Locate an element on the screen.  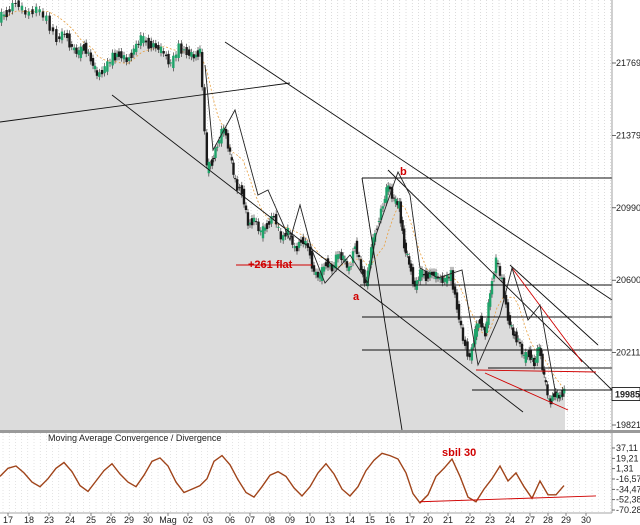
y-tick-label: 20990, is located at coordinates (628, 208).